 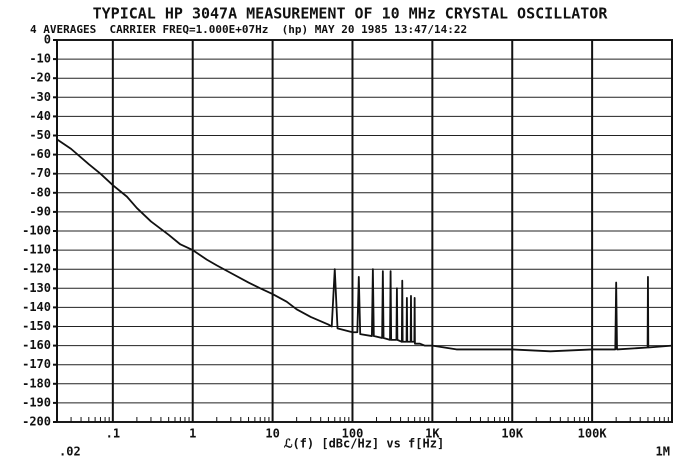 I want to click on y-tick-label: -160, so click(x=36, y=345).